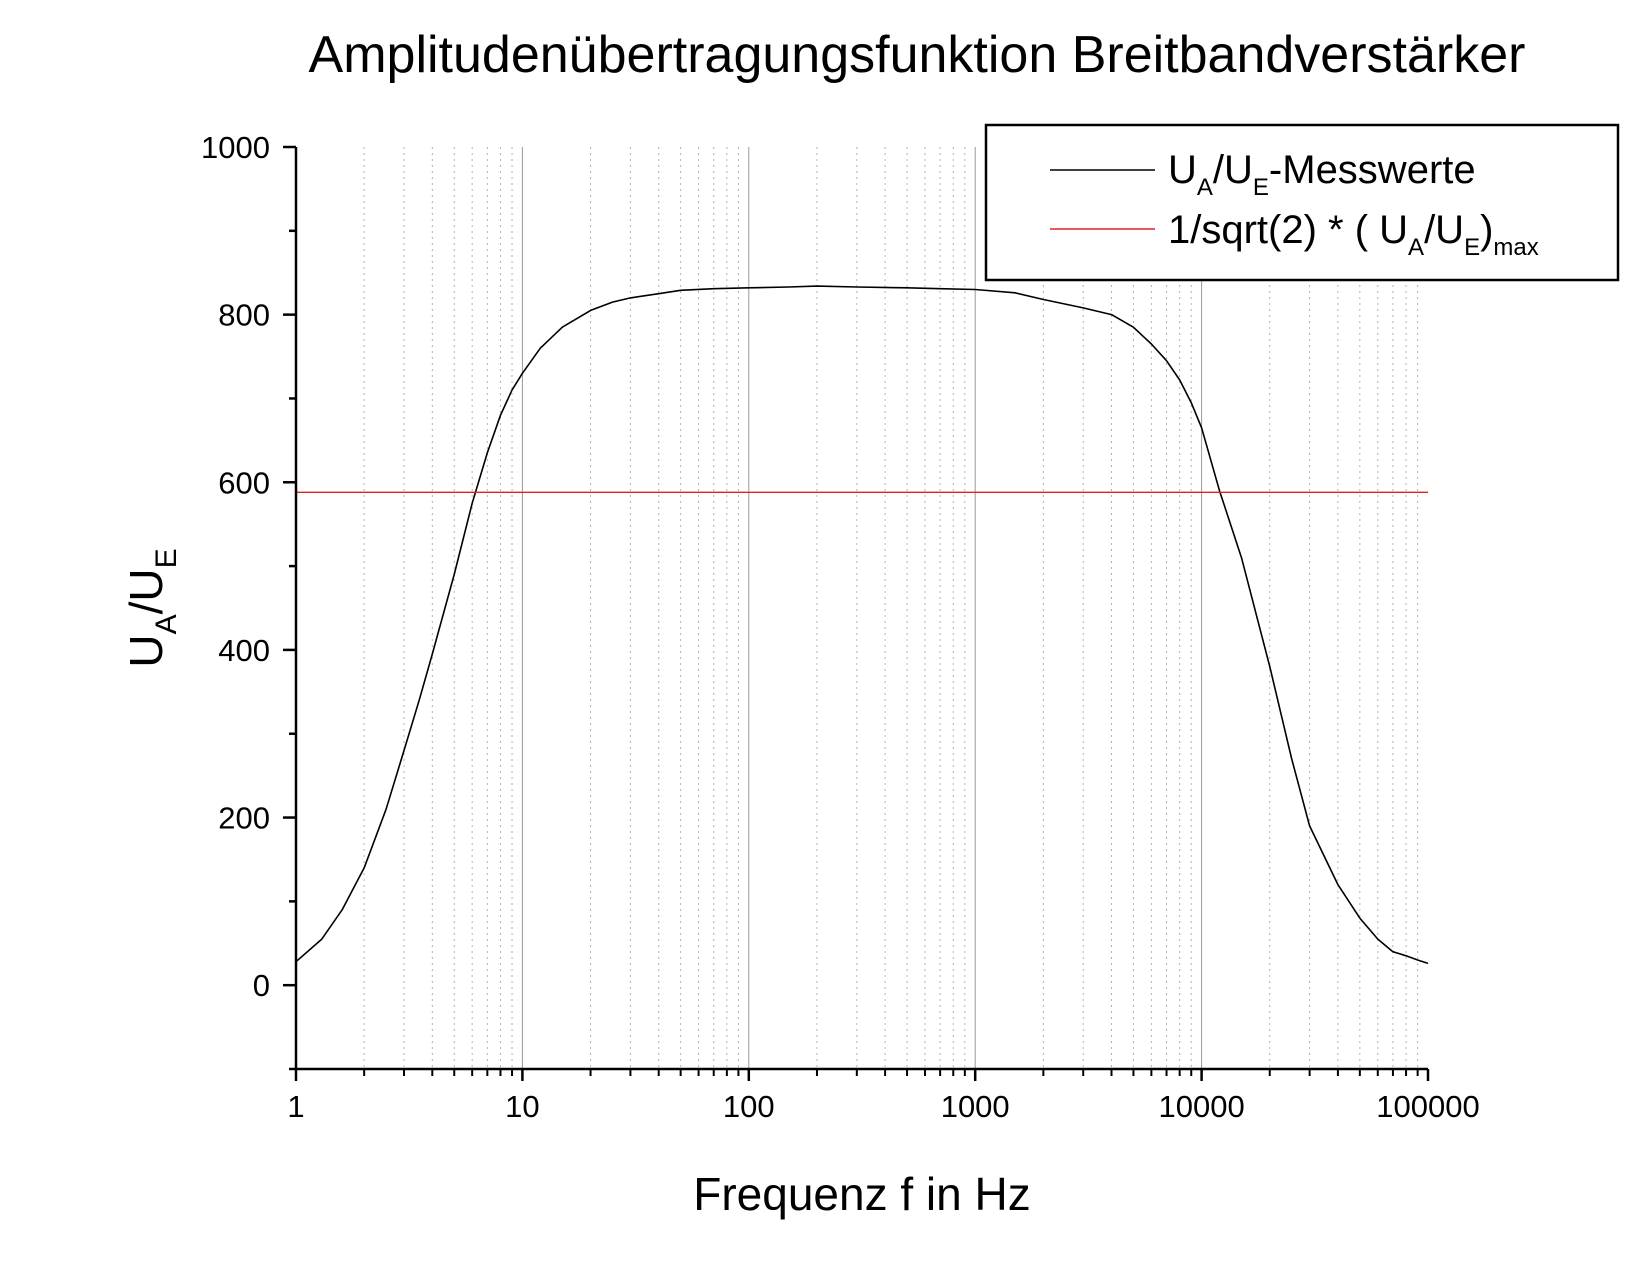 Image resolution: width=1650 pixels, height=1274 pixels. Describe the element at coordinates (248, 600) in the screenshot. I see `y-ticks: 0 200 400 600 800 1000` at that location.